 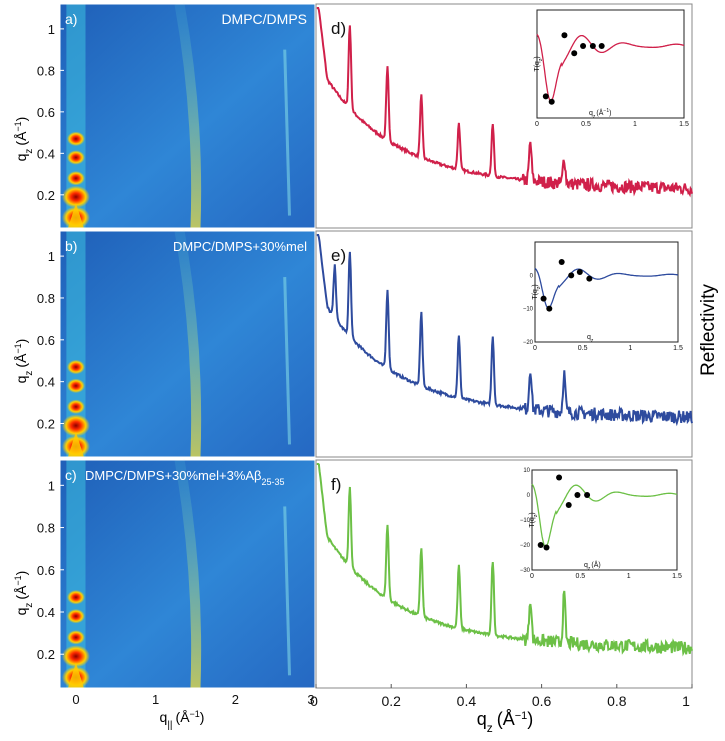 I want to click on panel-letter: f), so click(x=336, y=484).